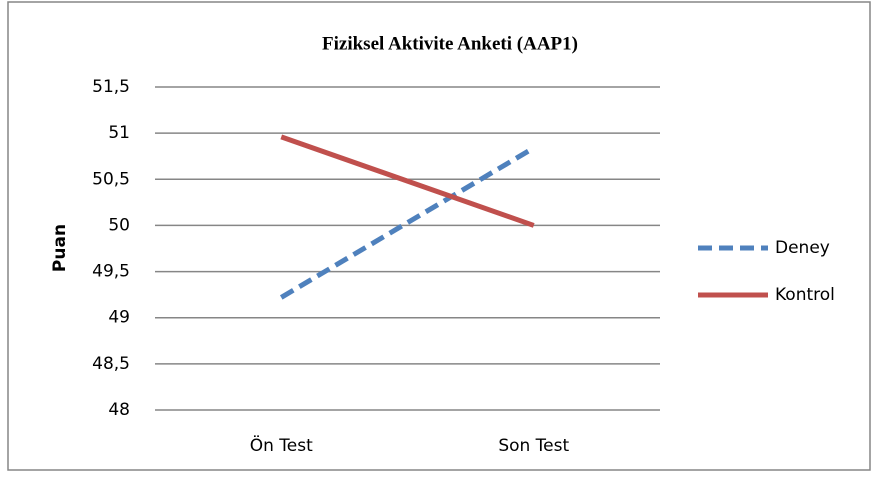 The height and width of the screenshot is (480, 877). Describe the element at coordinates (119, 133) in the screenshot. I see `y-tick-label: 51` at that location.